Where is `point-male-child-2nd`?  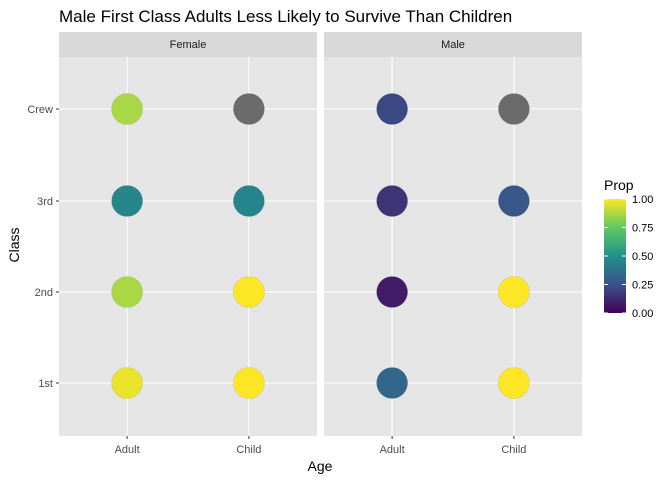
point-male-child-2nd is located at coordinates (514, 292).